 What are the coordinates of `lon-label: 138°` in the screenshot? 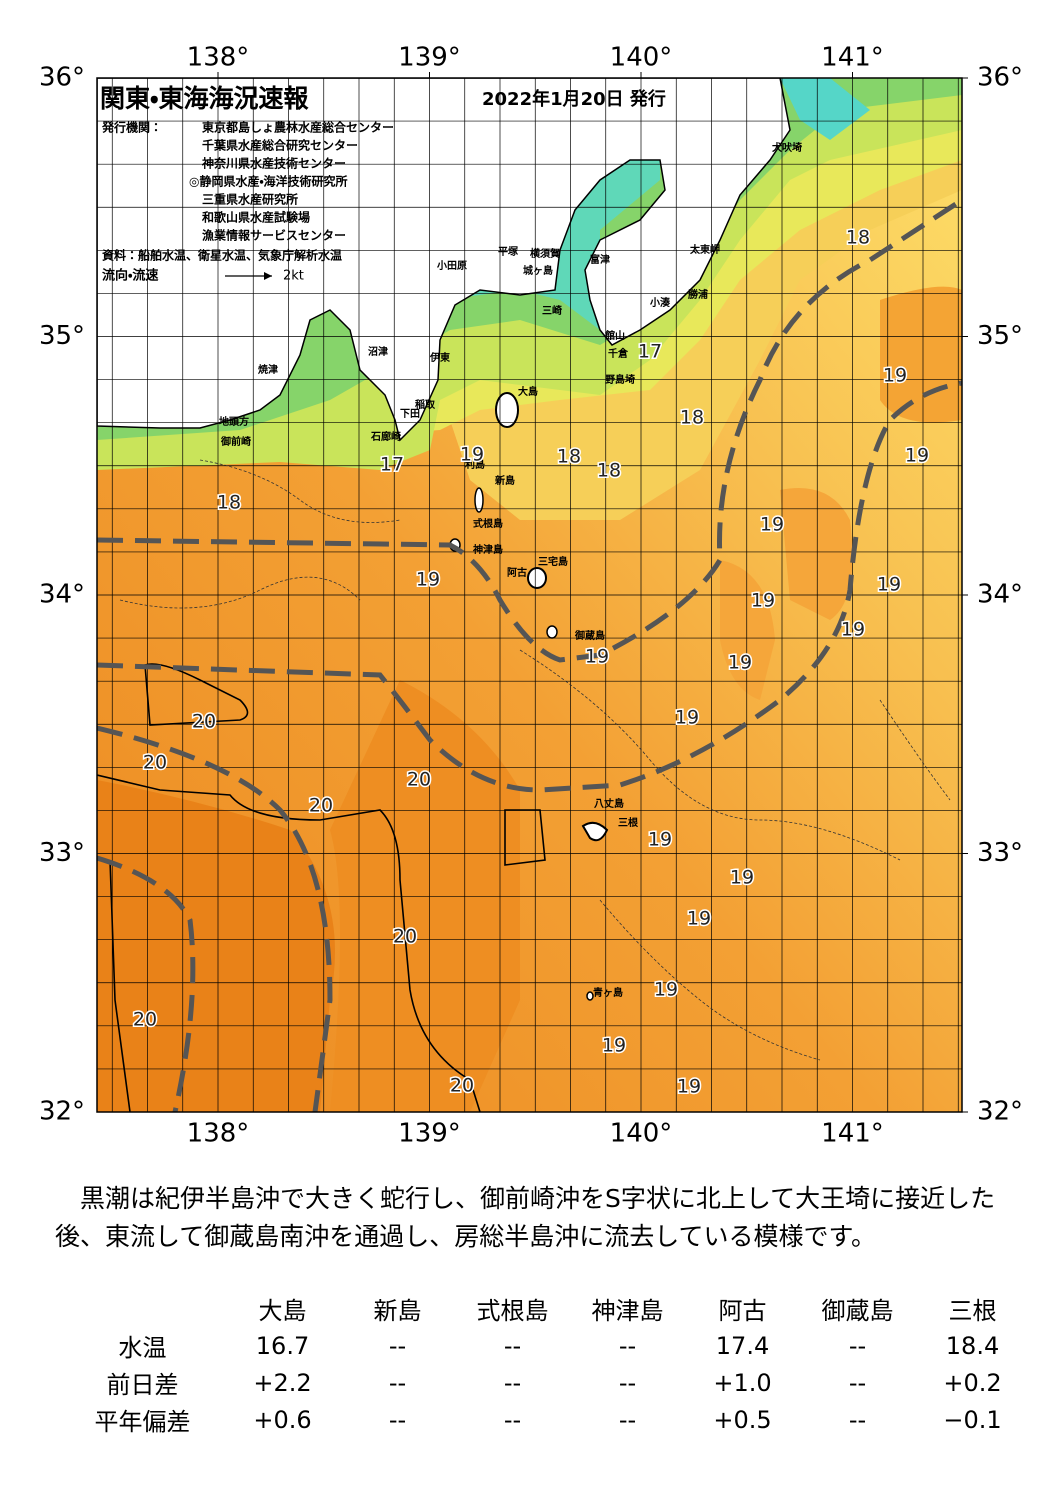 It's located at (218, 1134).